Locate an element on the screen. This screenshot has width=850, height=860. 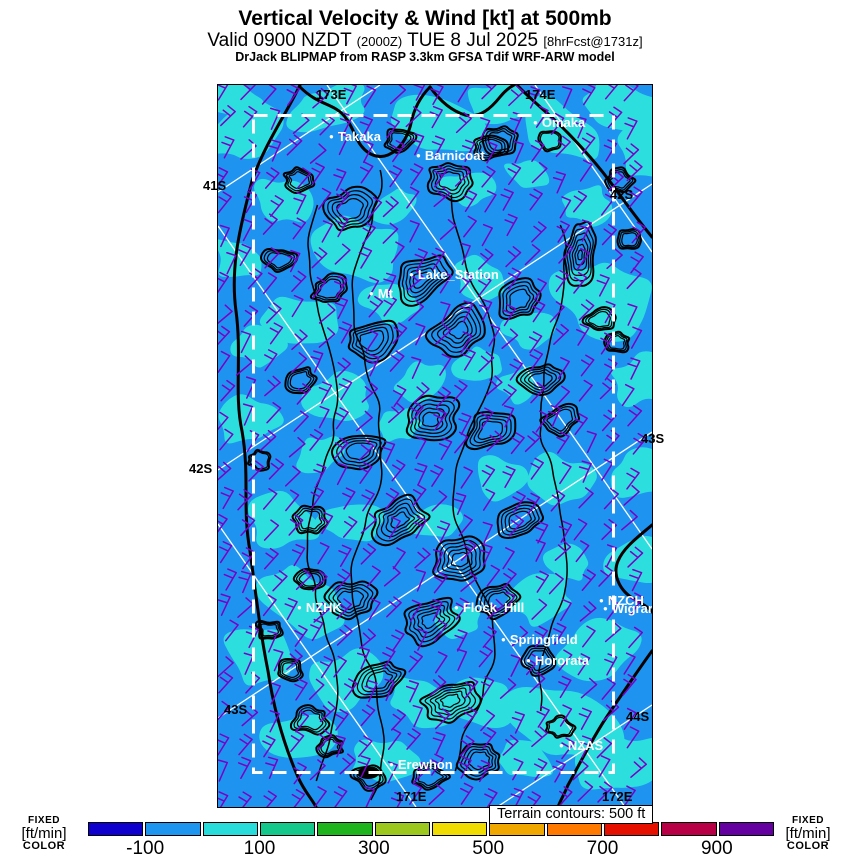
site-name: Lake_Station is located at coordinates (458, 274).